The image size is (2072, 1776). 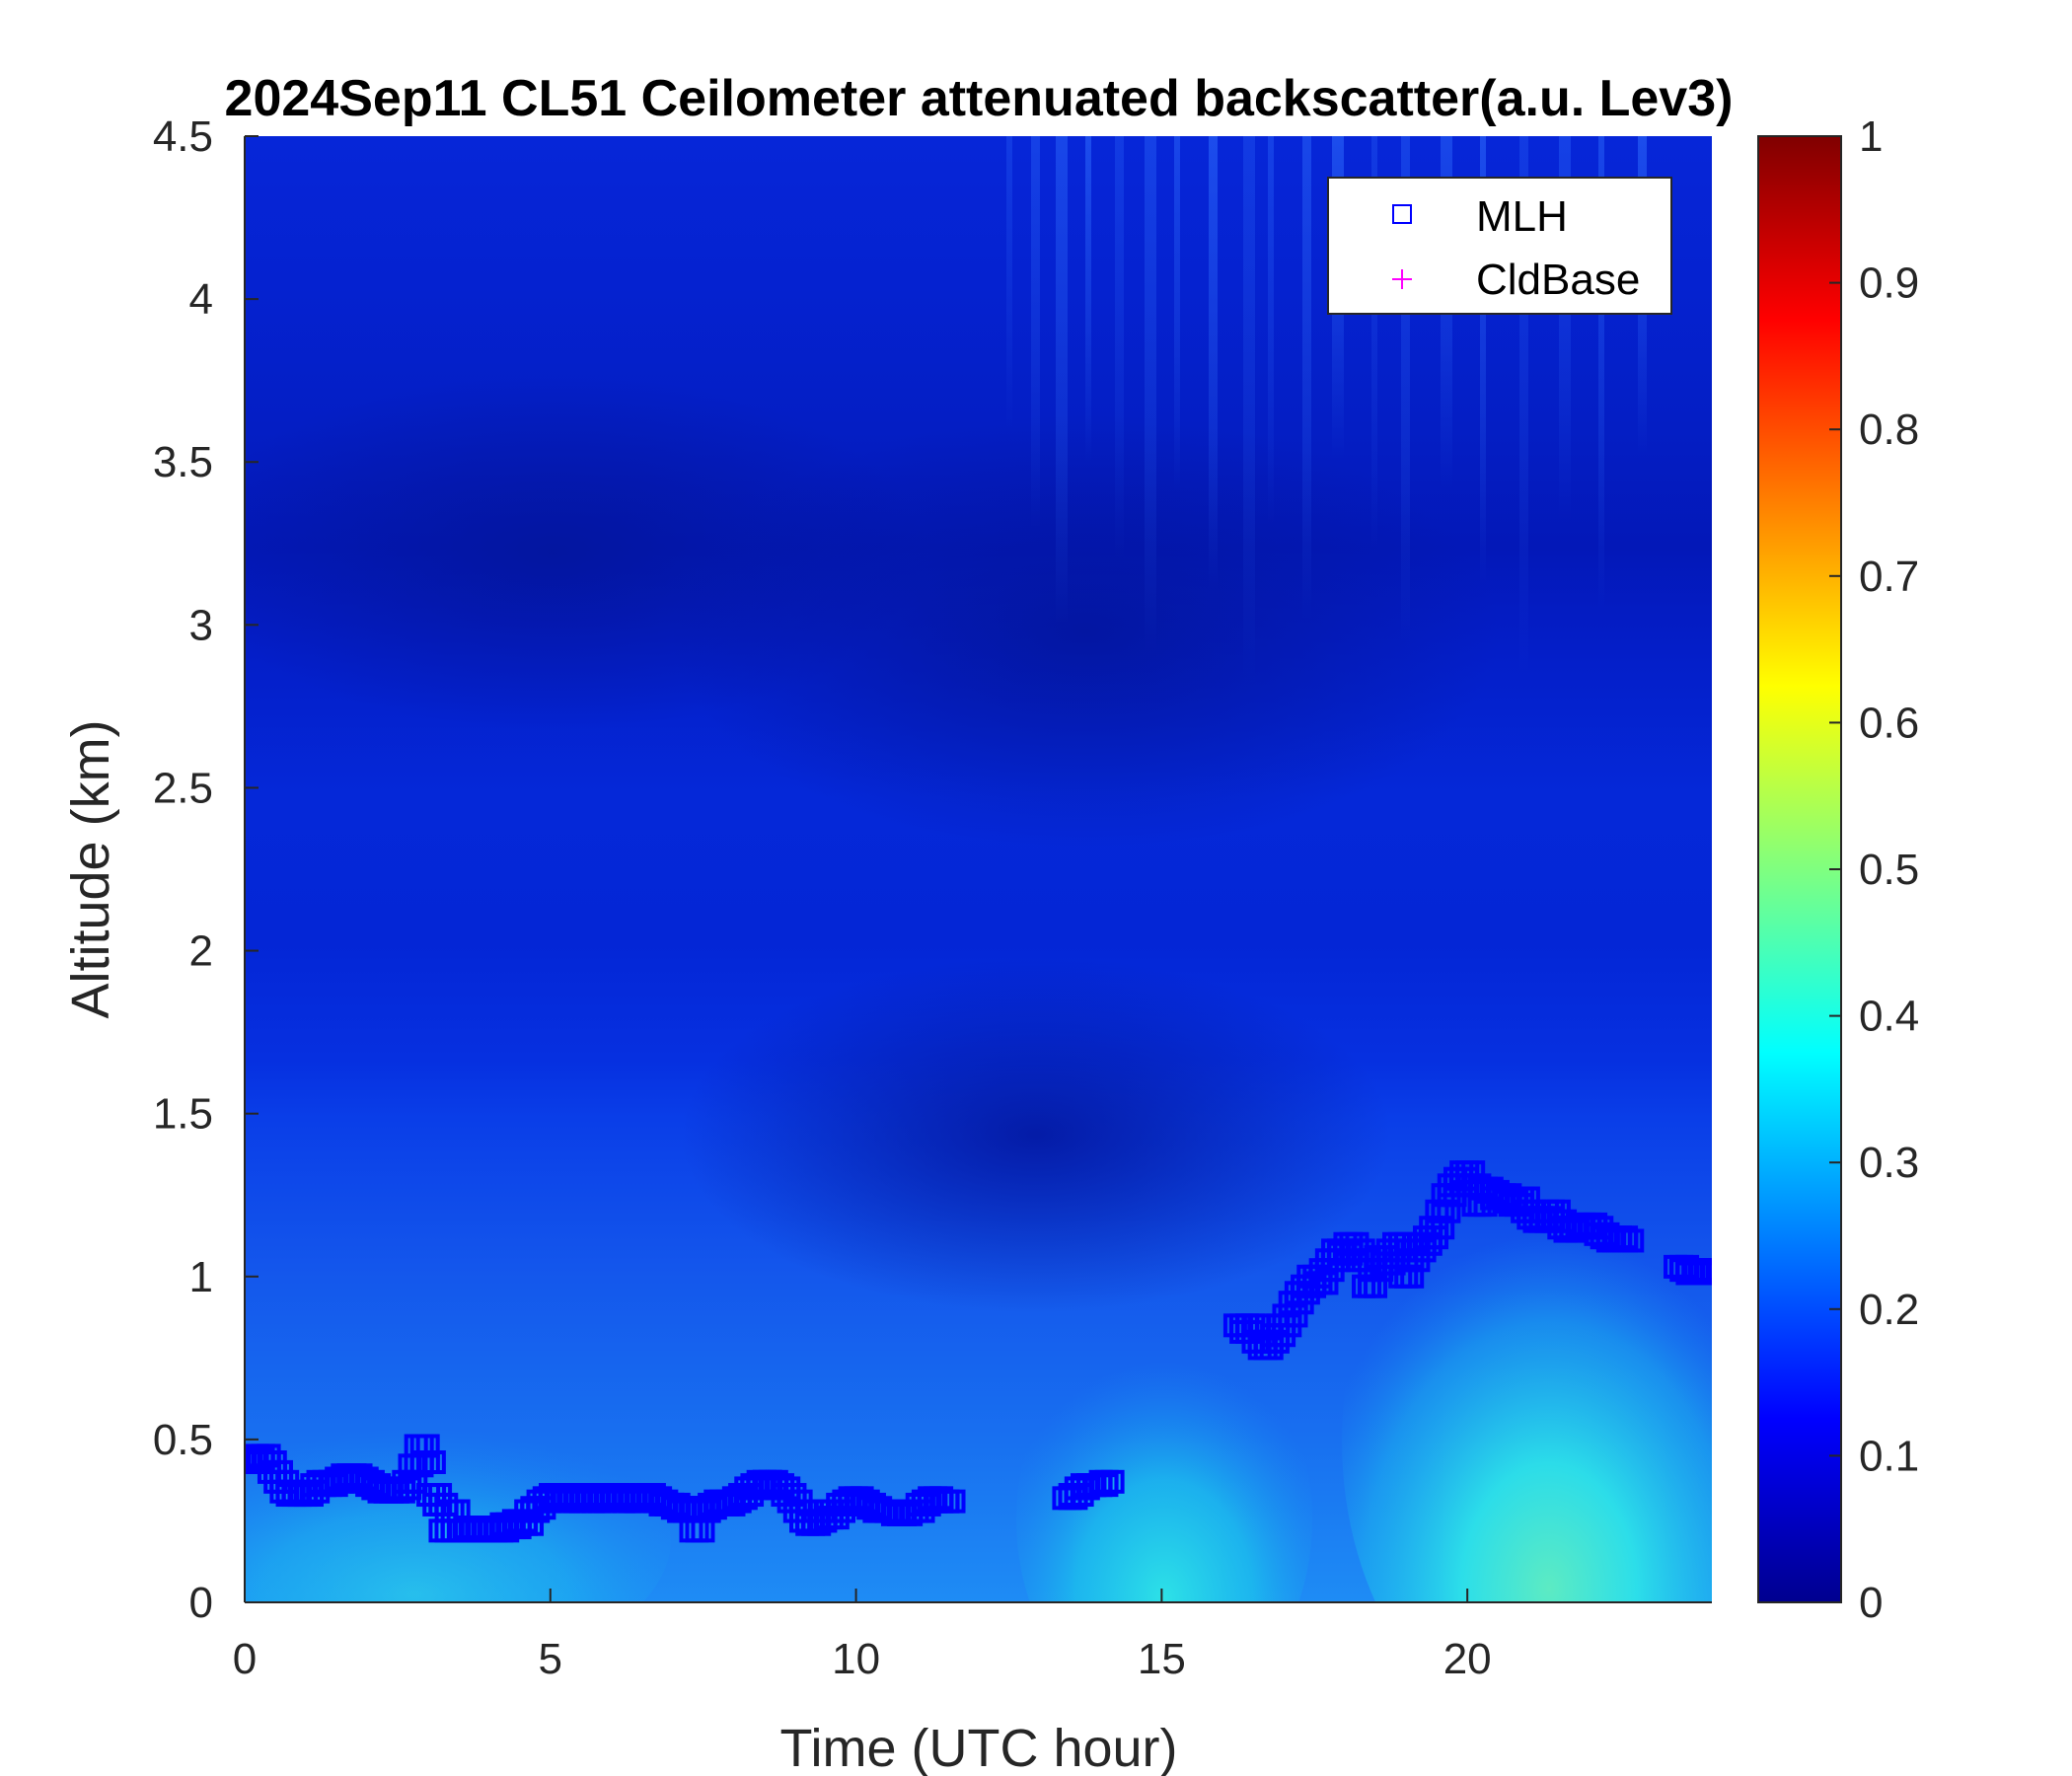 I want to click on colorbar-tick-label: 0.7, so click(x=1889, y=577).